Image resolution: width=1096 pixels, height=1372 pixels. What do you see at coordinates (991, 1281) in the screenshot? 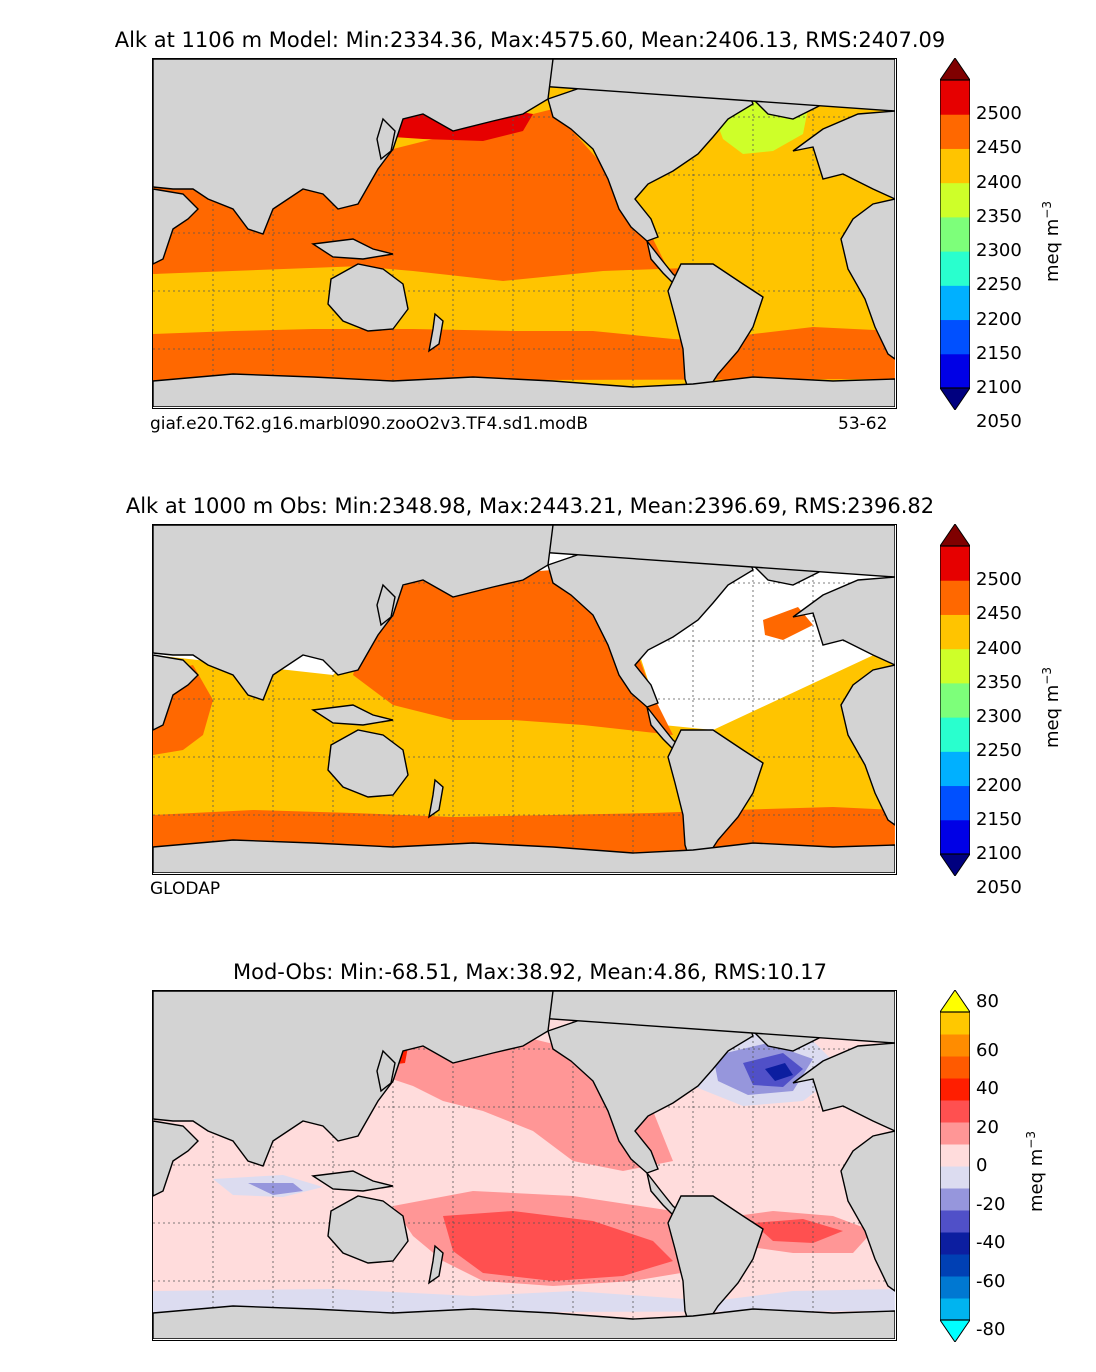
I see `colorbar-tick-label: -60` at bounding box center [991, 1281].